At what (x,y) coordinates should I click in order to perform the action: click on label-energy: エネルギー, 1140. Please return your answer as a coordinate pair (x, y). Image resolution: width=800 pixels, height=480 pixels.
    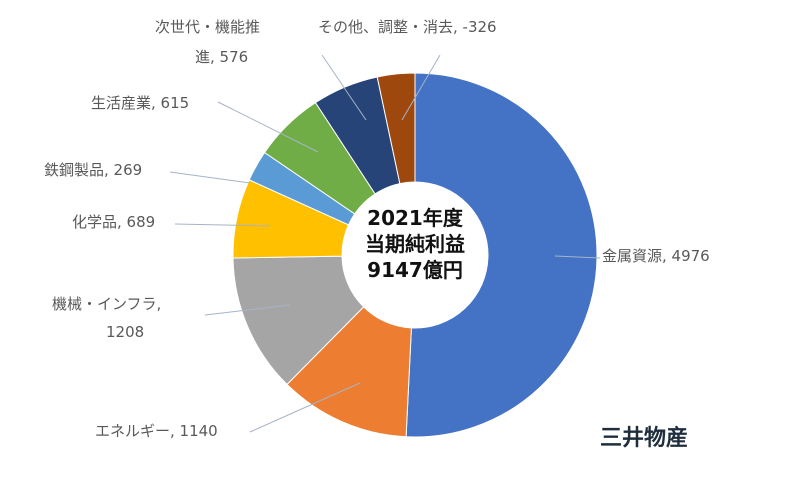
    Looking at the image, I should click on (156, 431).